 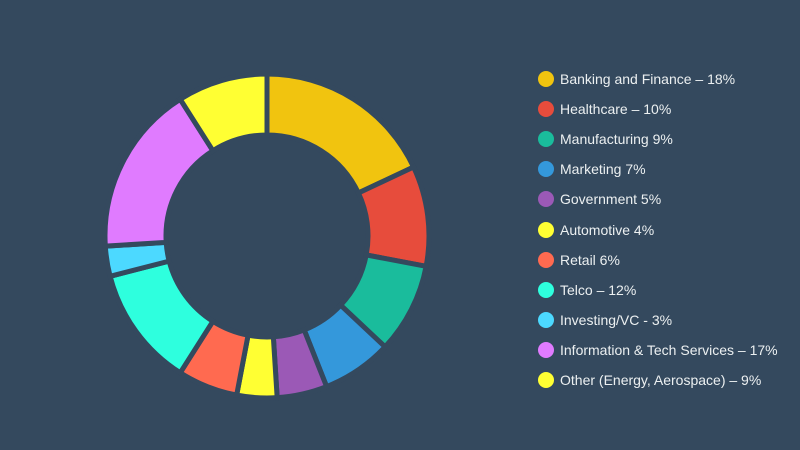 I want to click on legend-item: Banking and Finance – 18%, so click(x=669, y=79).